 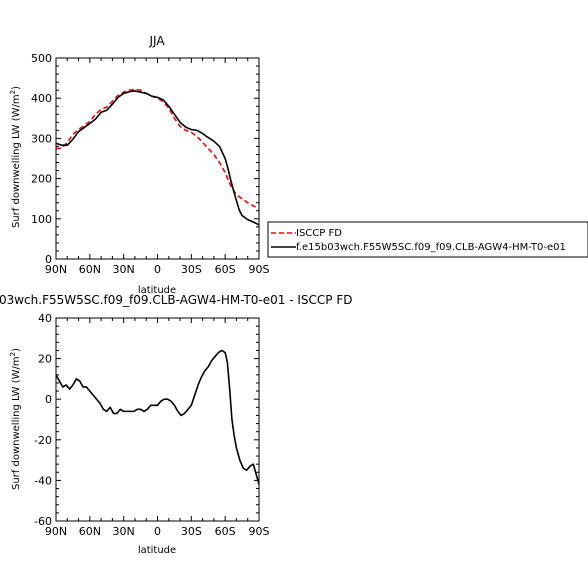 I want to click on top-ytick-label: 500, so click(x=41, y=58).